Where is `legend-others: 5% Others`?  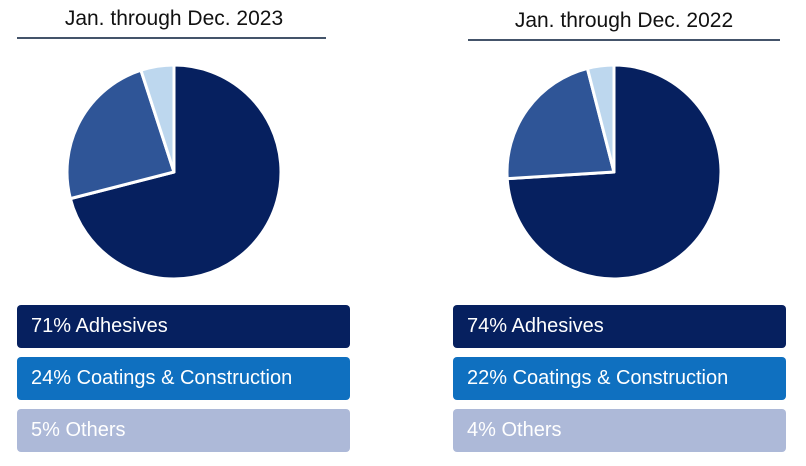
legend-others: 5% Others is located at coordinates (183, 430).